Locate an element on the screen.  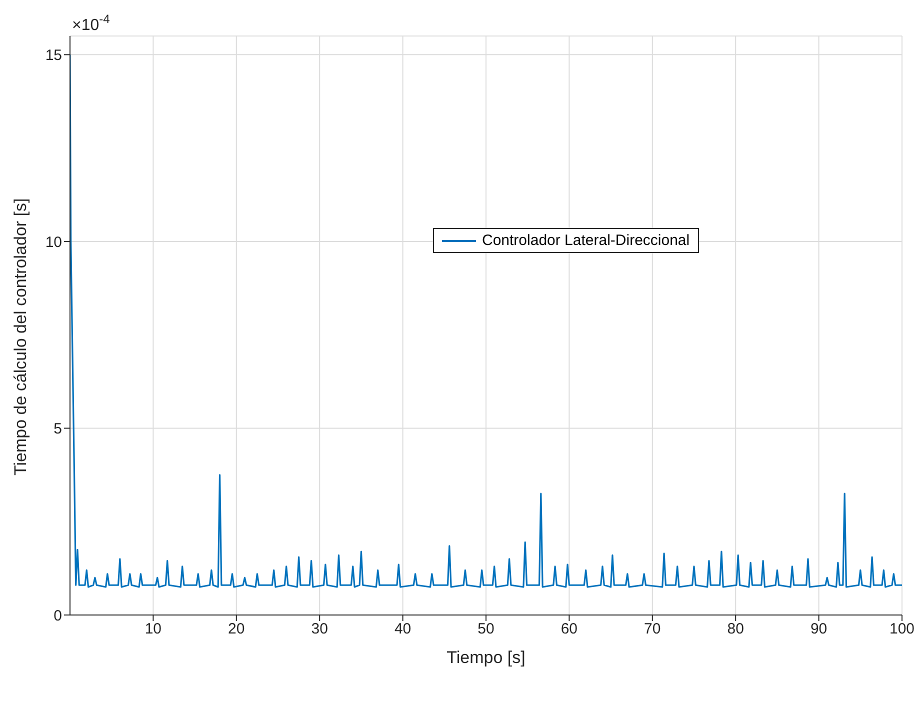
y-tick-label: 10 is located at coordinates (53, 242).